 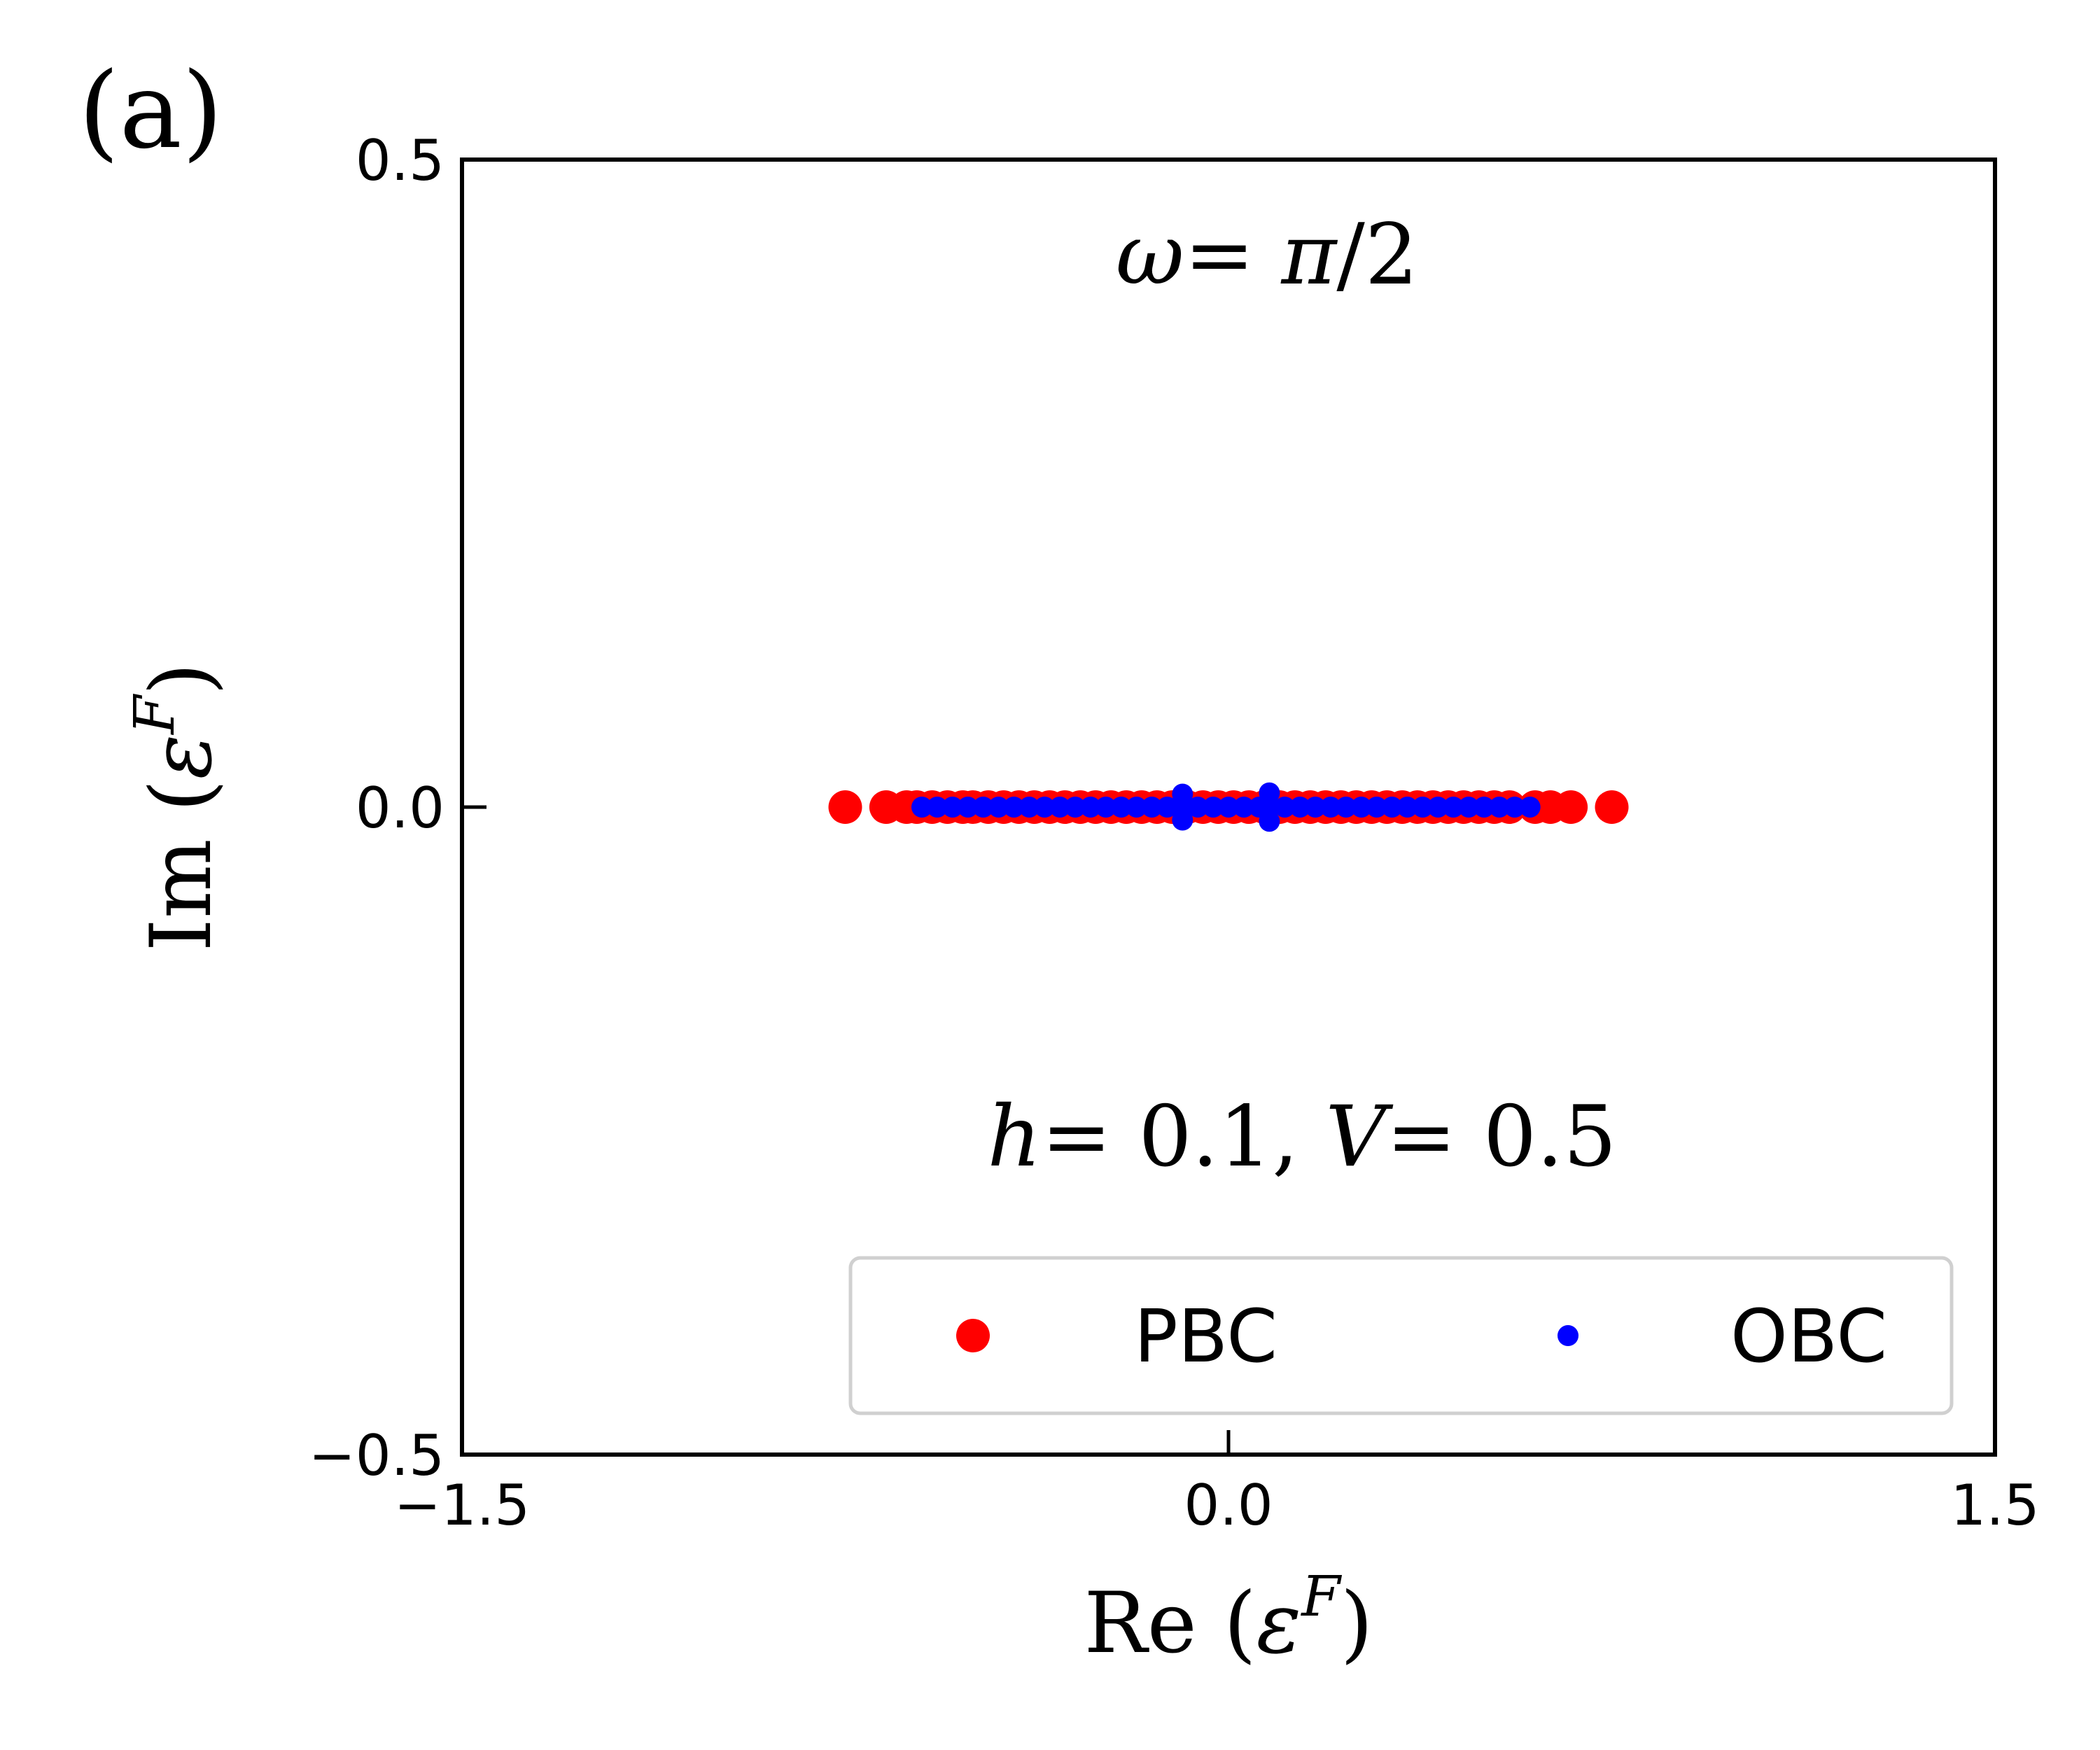 What do you see at coordinates (1267, 255) in the screenshot?
I see `omega-annotation: ω= π/2` at bounding box center [1267, 255].